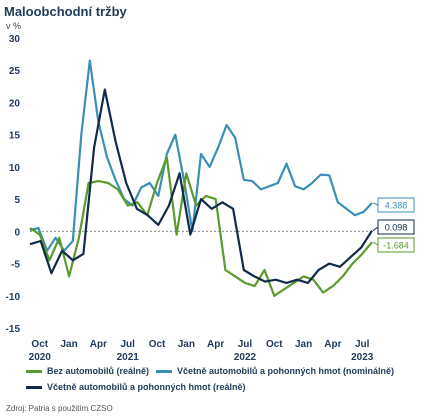 This screenshot has height=418, width=429. I want to click on y-tick-label: 0, so click(17, 232).